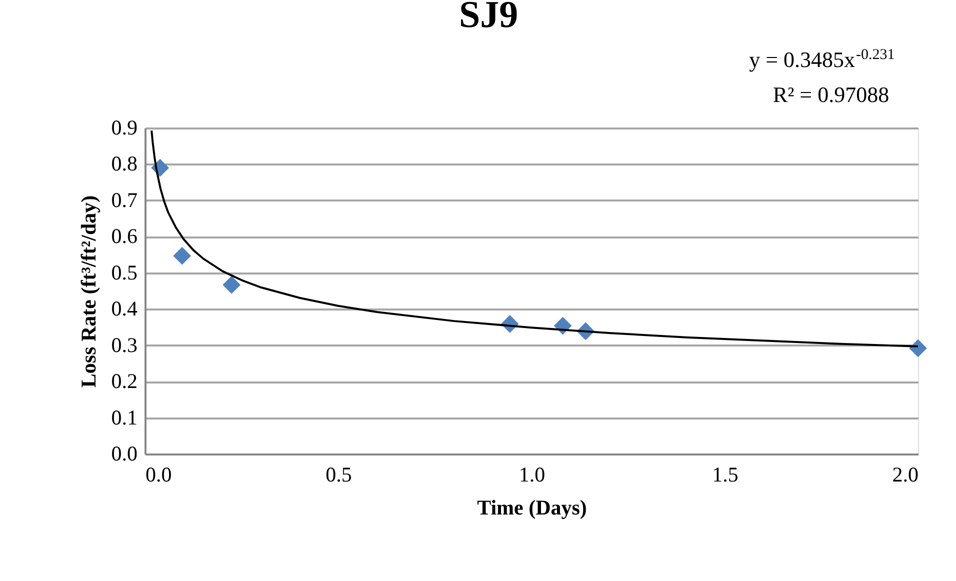 This screenshot has height=581, width=956. I want to click on y-tick-label: 0.2, so click(124, 381).